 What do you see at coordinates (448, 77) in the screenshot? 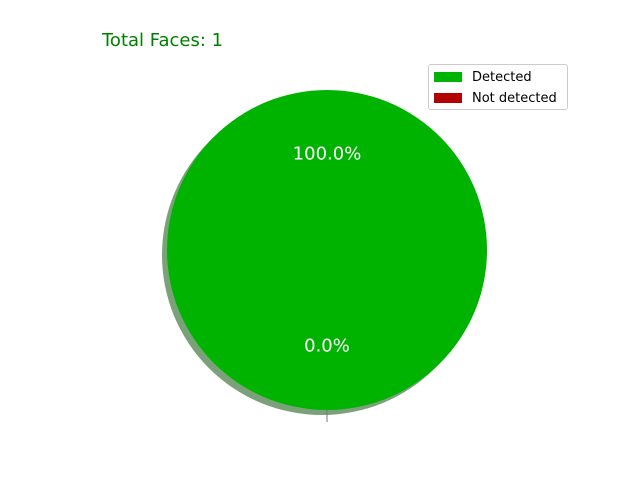
I see `legend-swatch-detected` at bounding box center [448, 77].